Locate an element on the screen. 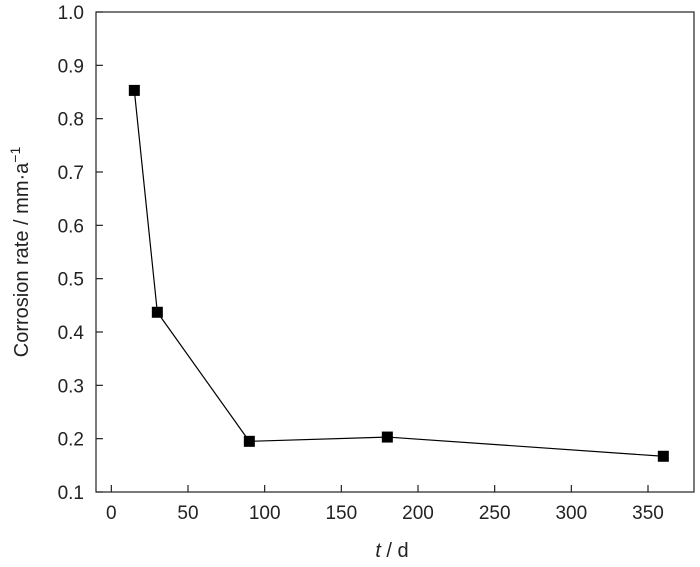 The height and width of the screenshot is (567, 700). y-tick-label: 0.7 is located at coordinates (71, 173).